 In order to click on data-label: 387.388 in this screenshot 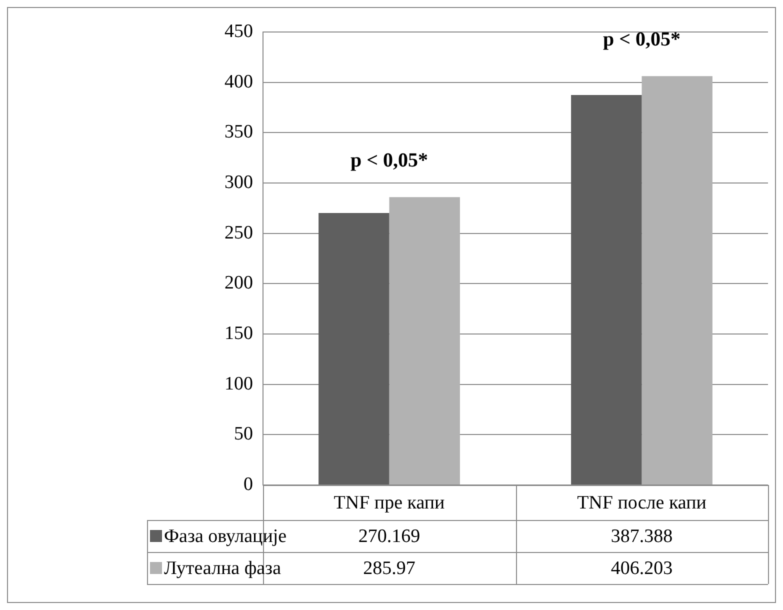, I will do `click(641, 536)`.